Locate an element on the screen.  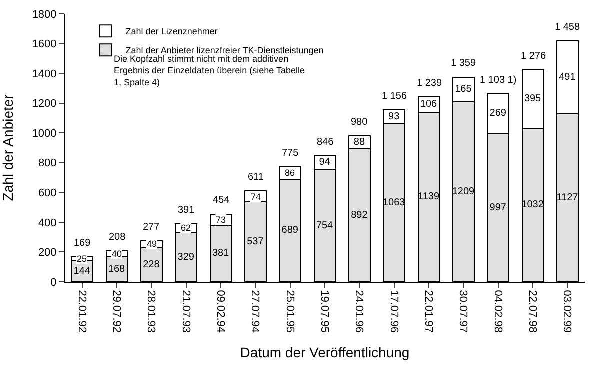
data-label: 86 is located at coordinates (290, 173).